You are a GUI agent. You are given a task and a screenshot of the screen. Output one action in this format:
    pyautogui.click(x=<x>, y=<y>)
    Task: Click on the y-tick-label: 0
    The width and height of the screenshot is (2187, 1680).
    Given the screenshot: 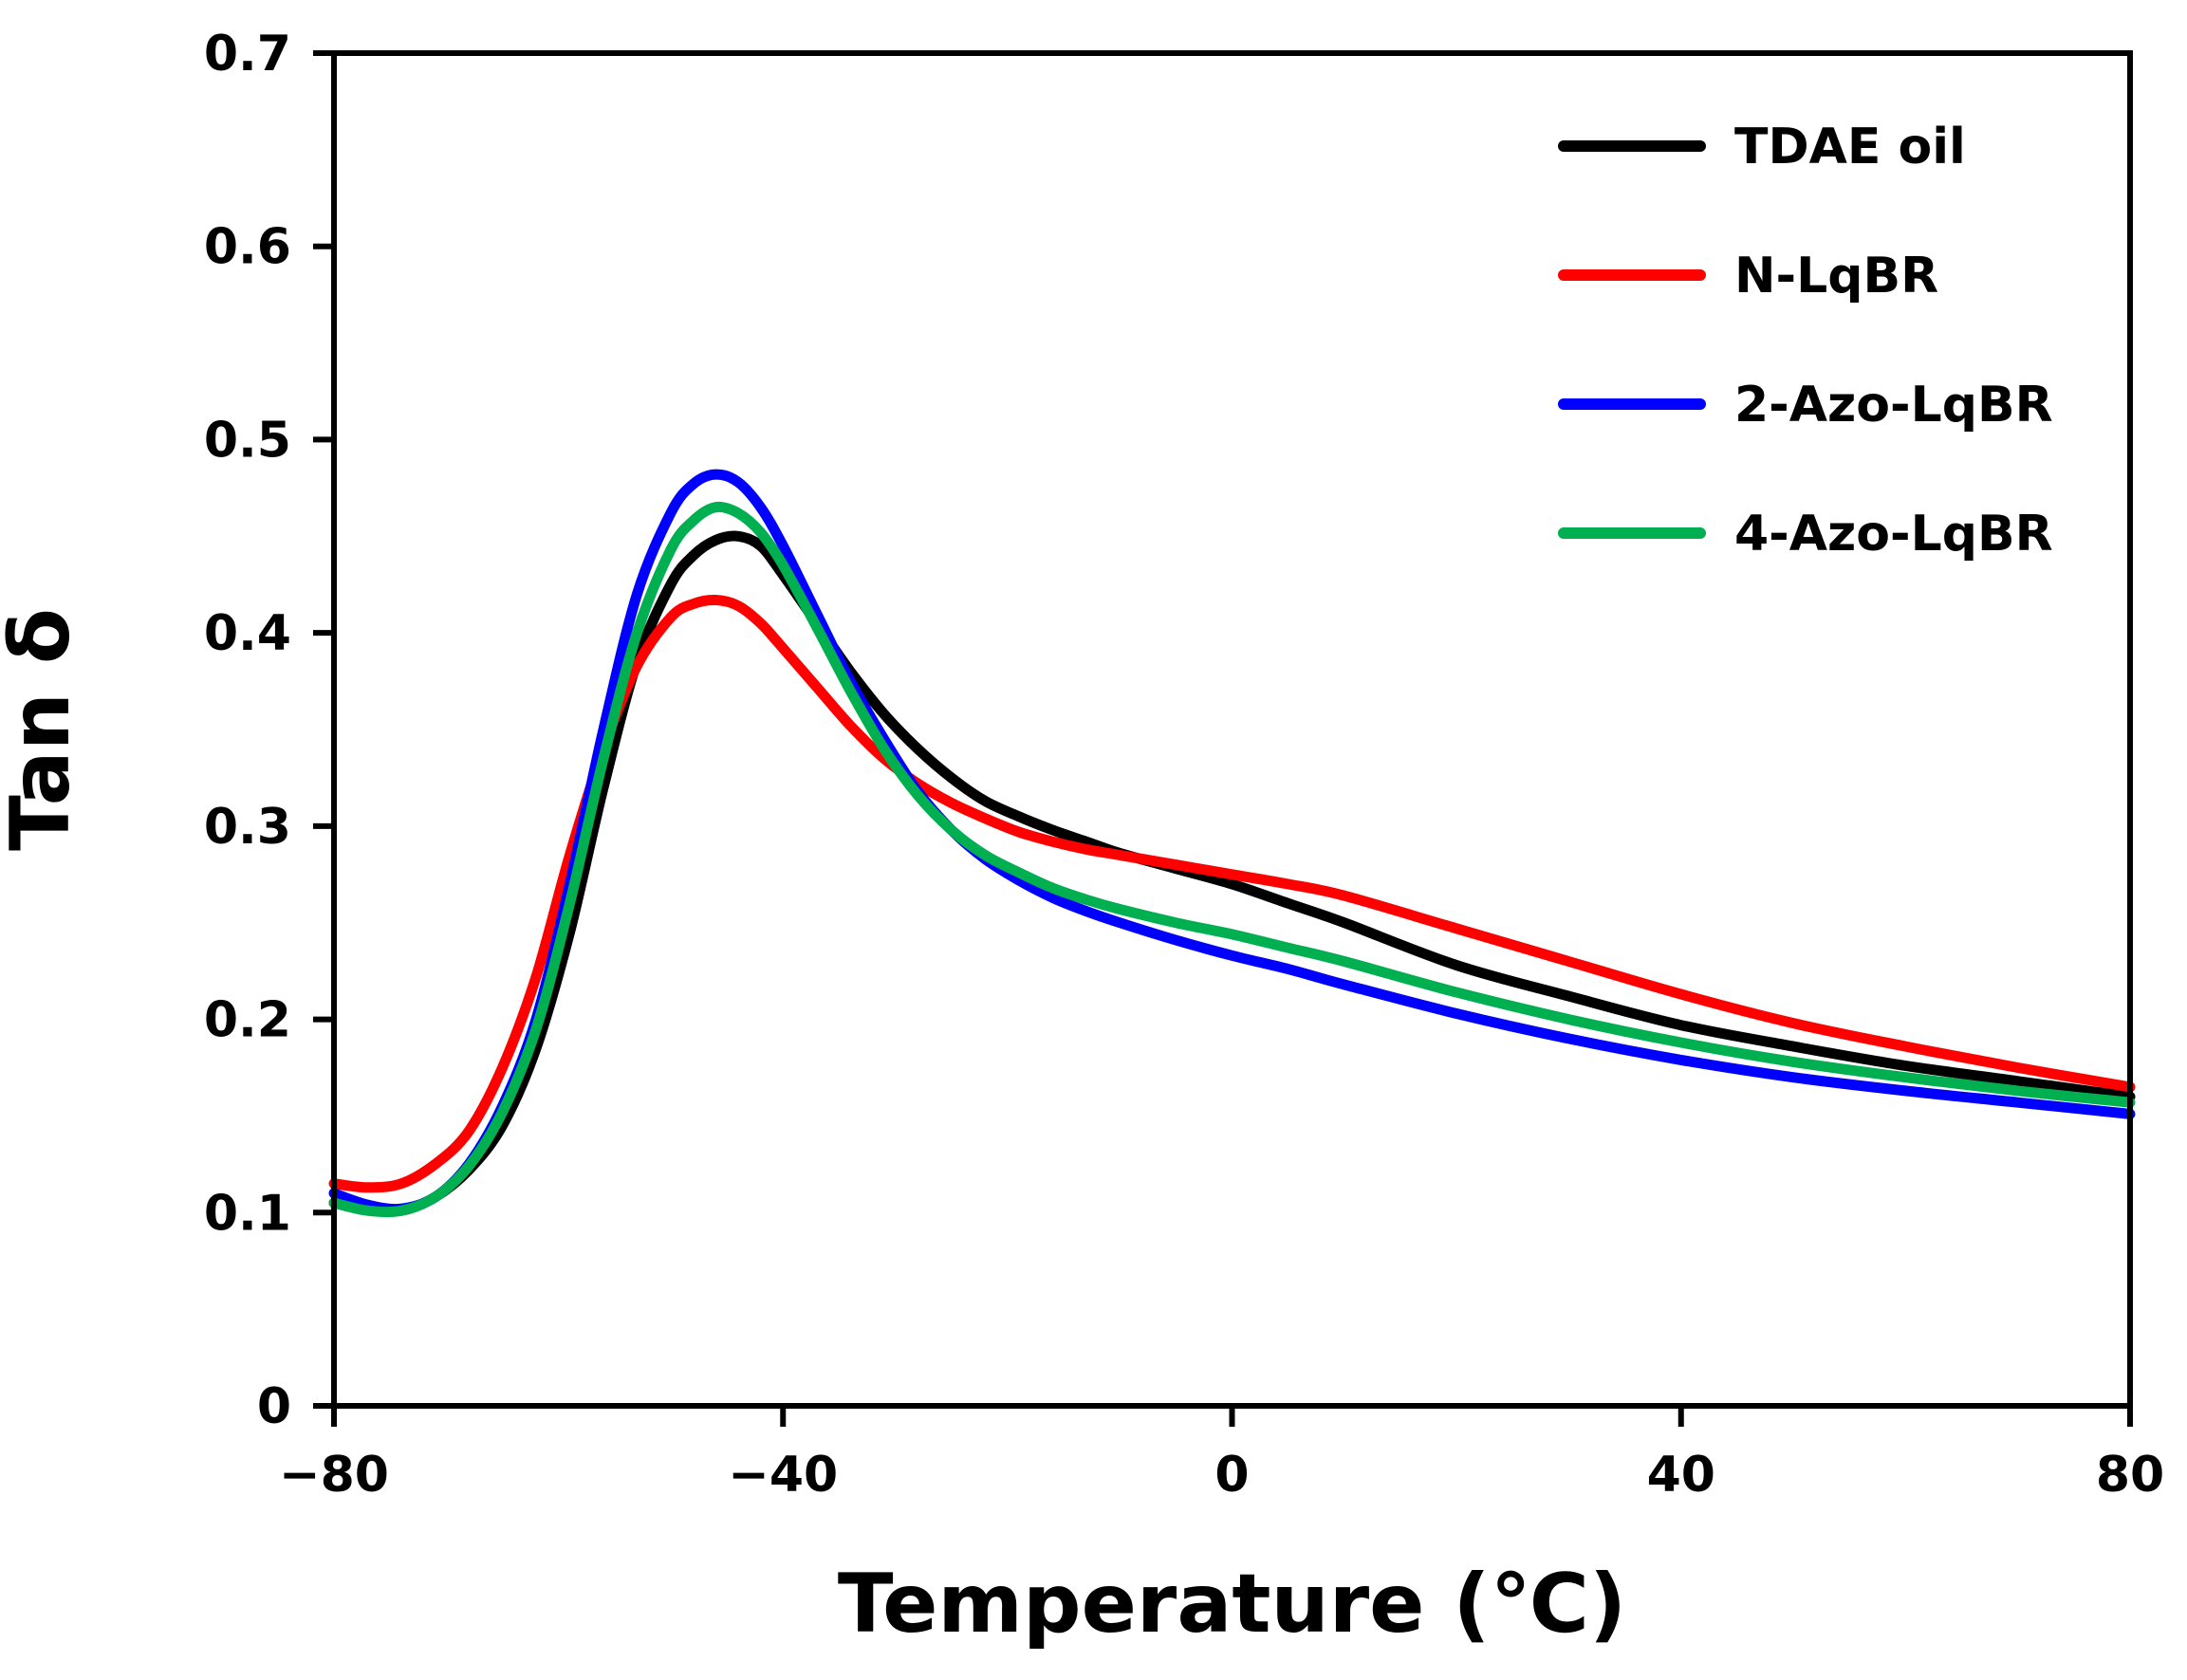 What is the action you would take?
    pyautogui.click(x=274, y=1406)
    